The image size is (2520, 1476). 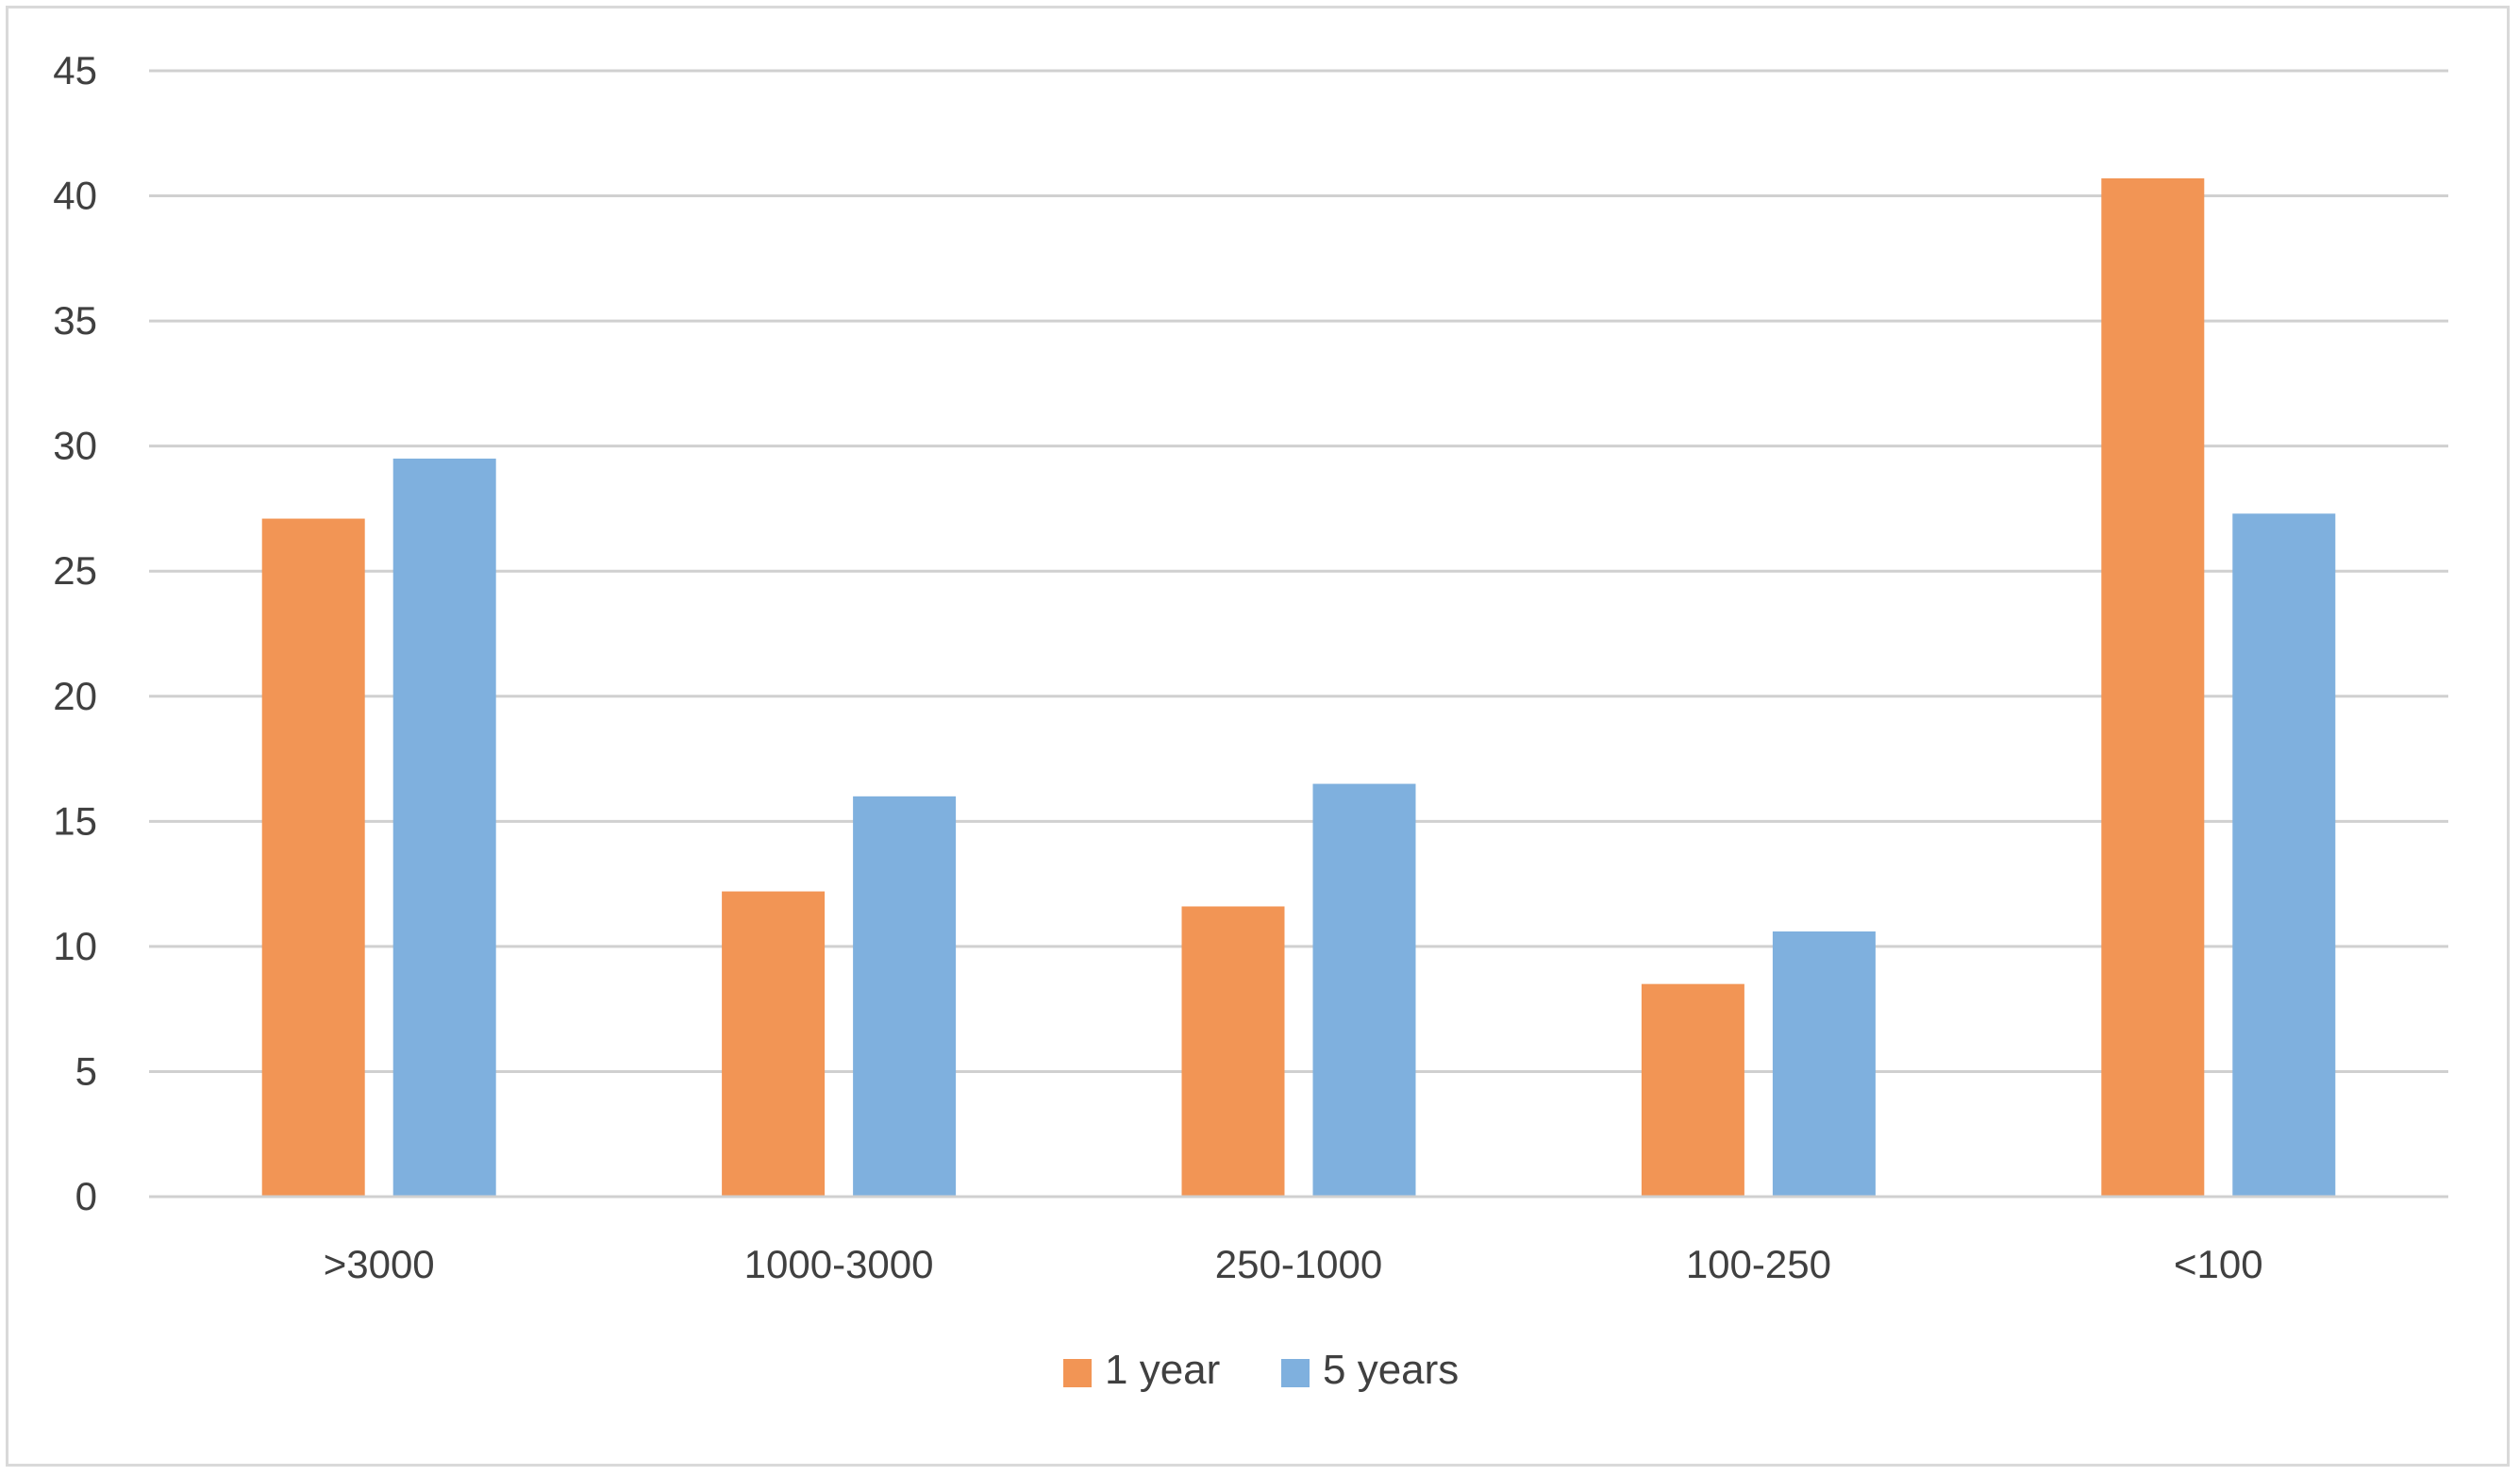 What do you see at coordinates (1261, 1370) in the screenshot?
I see `legend: 1 year 5 years` at bounding box center [1261, 1370].